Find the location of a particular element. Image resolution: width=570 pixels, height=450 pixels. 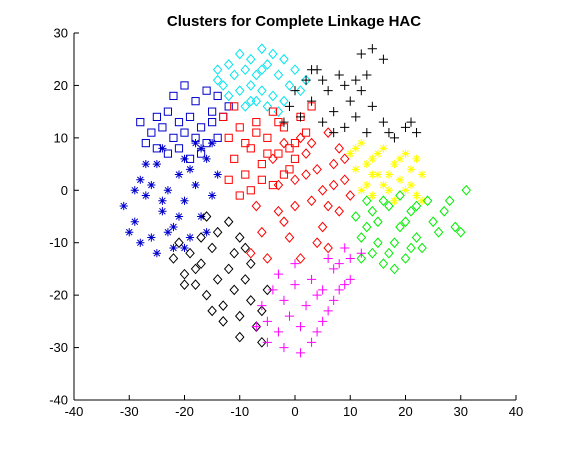

y-tick-label: -30 is located at coordinates (58, 347).